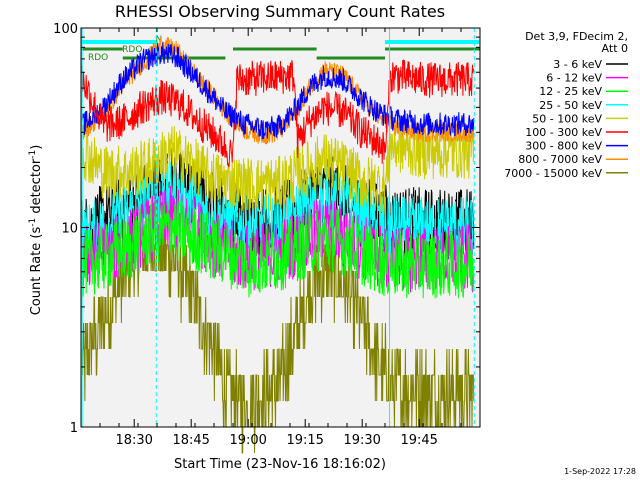 This screenshot has height=480, width=640. I want to click on x-tick-label: 18:45, so click(190, 440).